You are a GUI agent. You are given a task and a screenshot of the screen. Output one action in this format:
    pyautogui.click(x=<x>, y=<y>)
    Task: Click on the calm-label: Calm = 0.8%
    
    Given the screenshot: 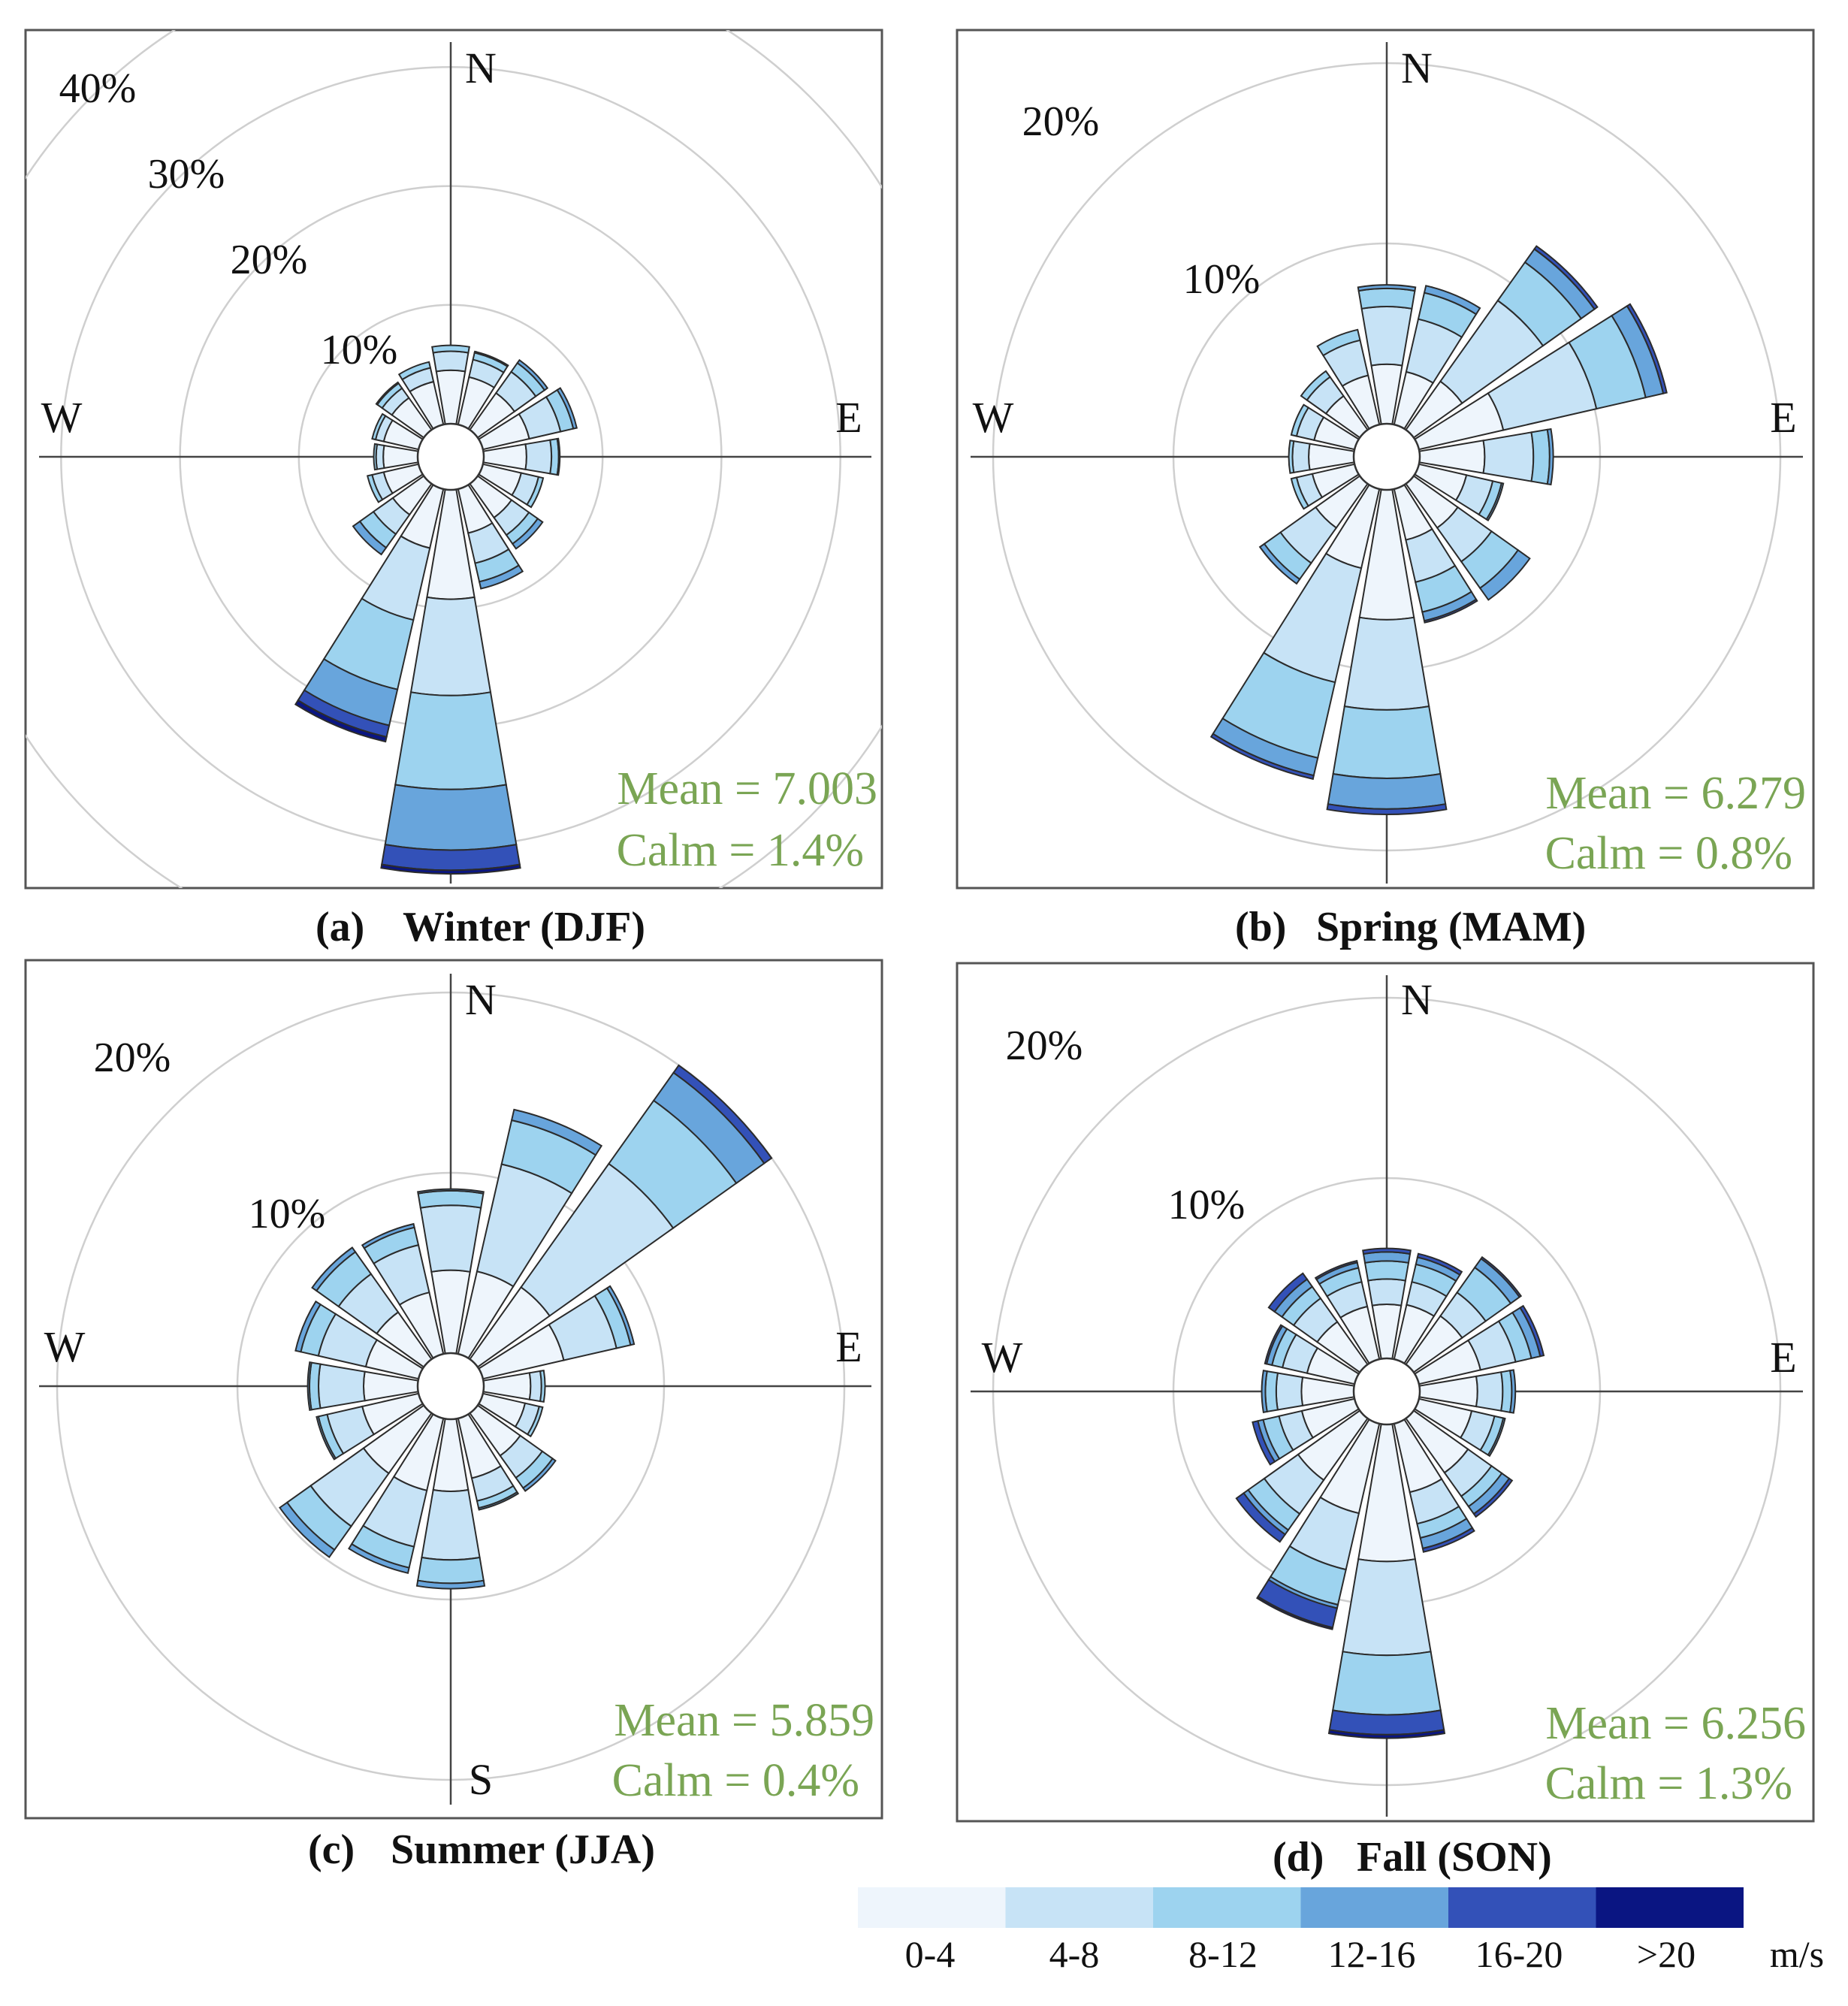 What is the action you would take?
    pyautogui.click(x=1668, y=853)
    